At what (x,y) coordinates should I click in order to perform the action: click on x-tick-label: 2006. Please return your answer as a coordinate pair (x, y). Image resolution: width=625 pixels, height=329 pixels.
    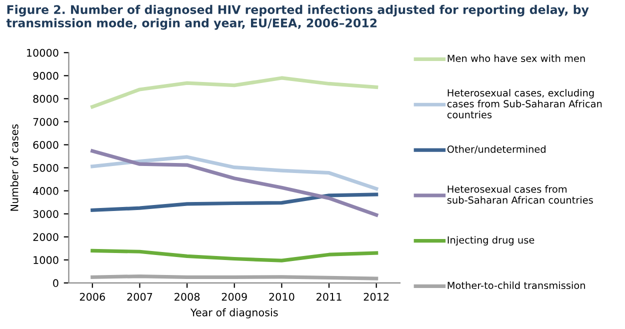
    Looking at the image, I should click on (93, 296).